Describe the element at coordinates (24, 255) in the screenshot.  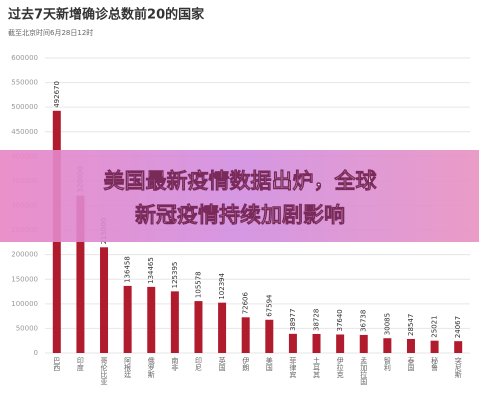
I see `y-tick-label: 200000` at that location.